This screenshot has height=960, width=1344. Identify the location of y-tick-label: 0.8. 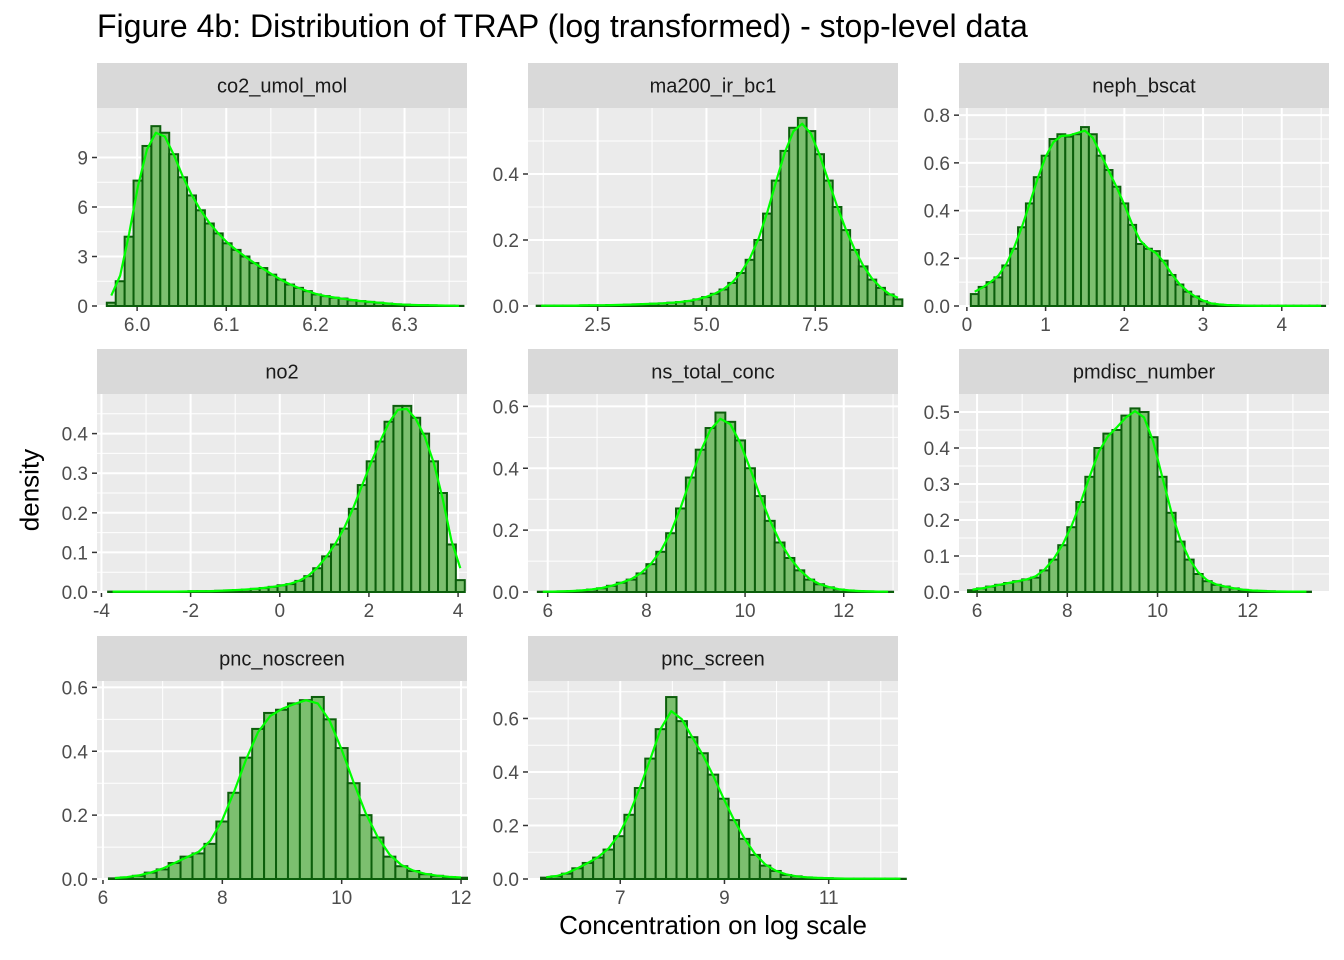
(937, 116).